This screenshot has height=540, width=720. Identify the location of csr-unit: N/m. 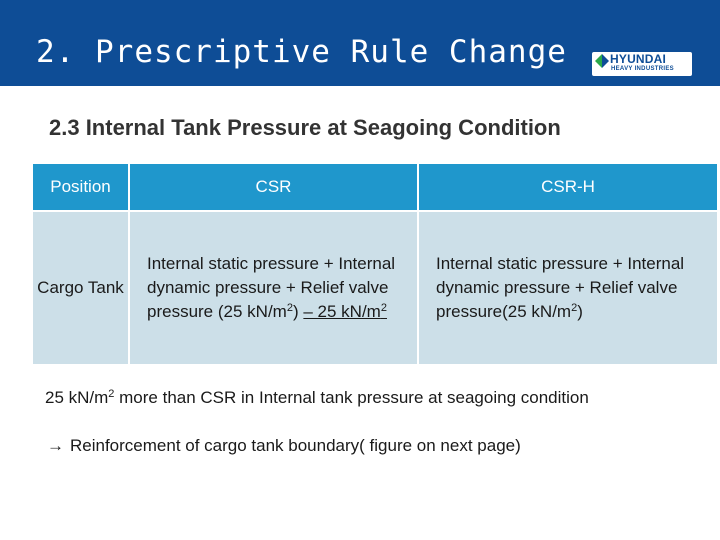
(271, 311).